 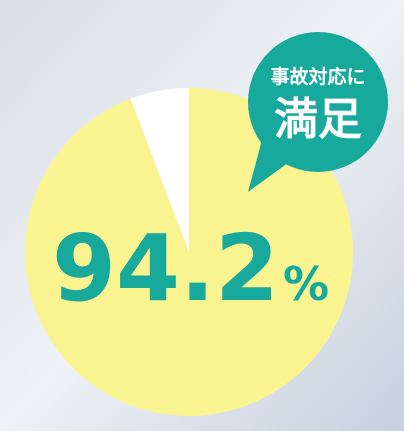 I want to click on value-unit: %, so click(x=306, y=284).